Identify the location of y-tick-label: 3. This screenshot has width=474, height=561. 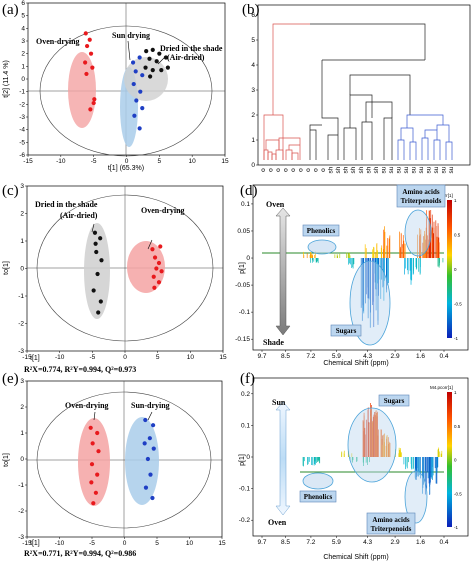
(23, 41).